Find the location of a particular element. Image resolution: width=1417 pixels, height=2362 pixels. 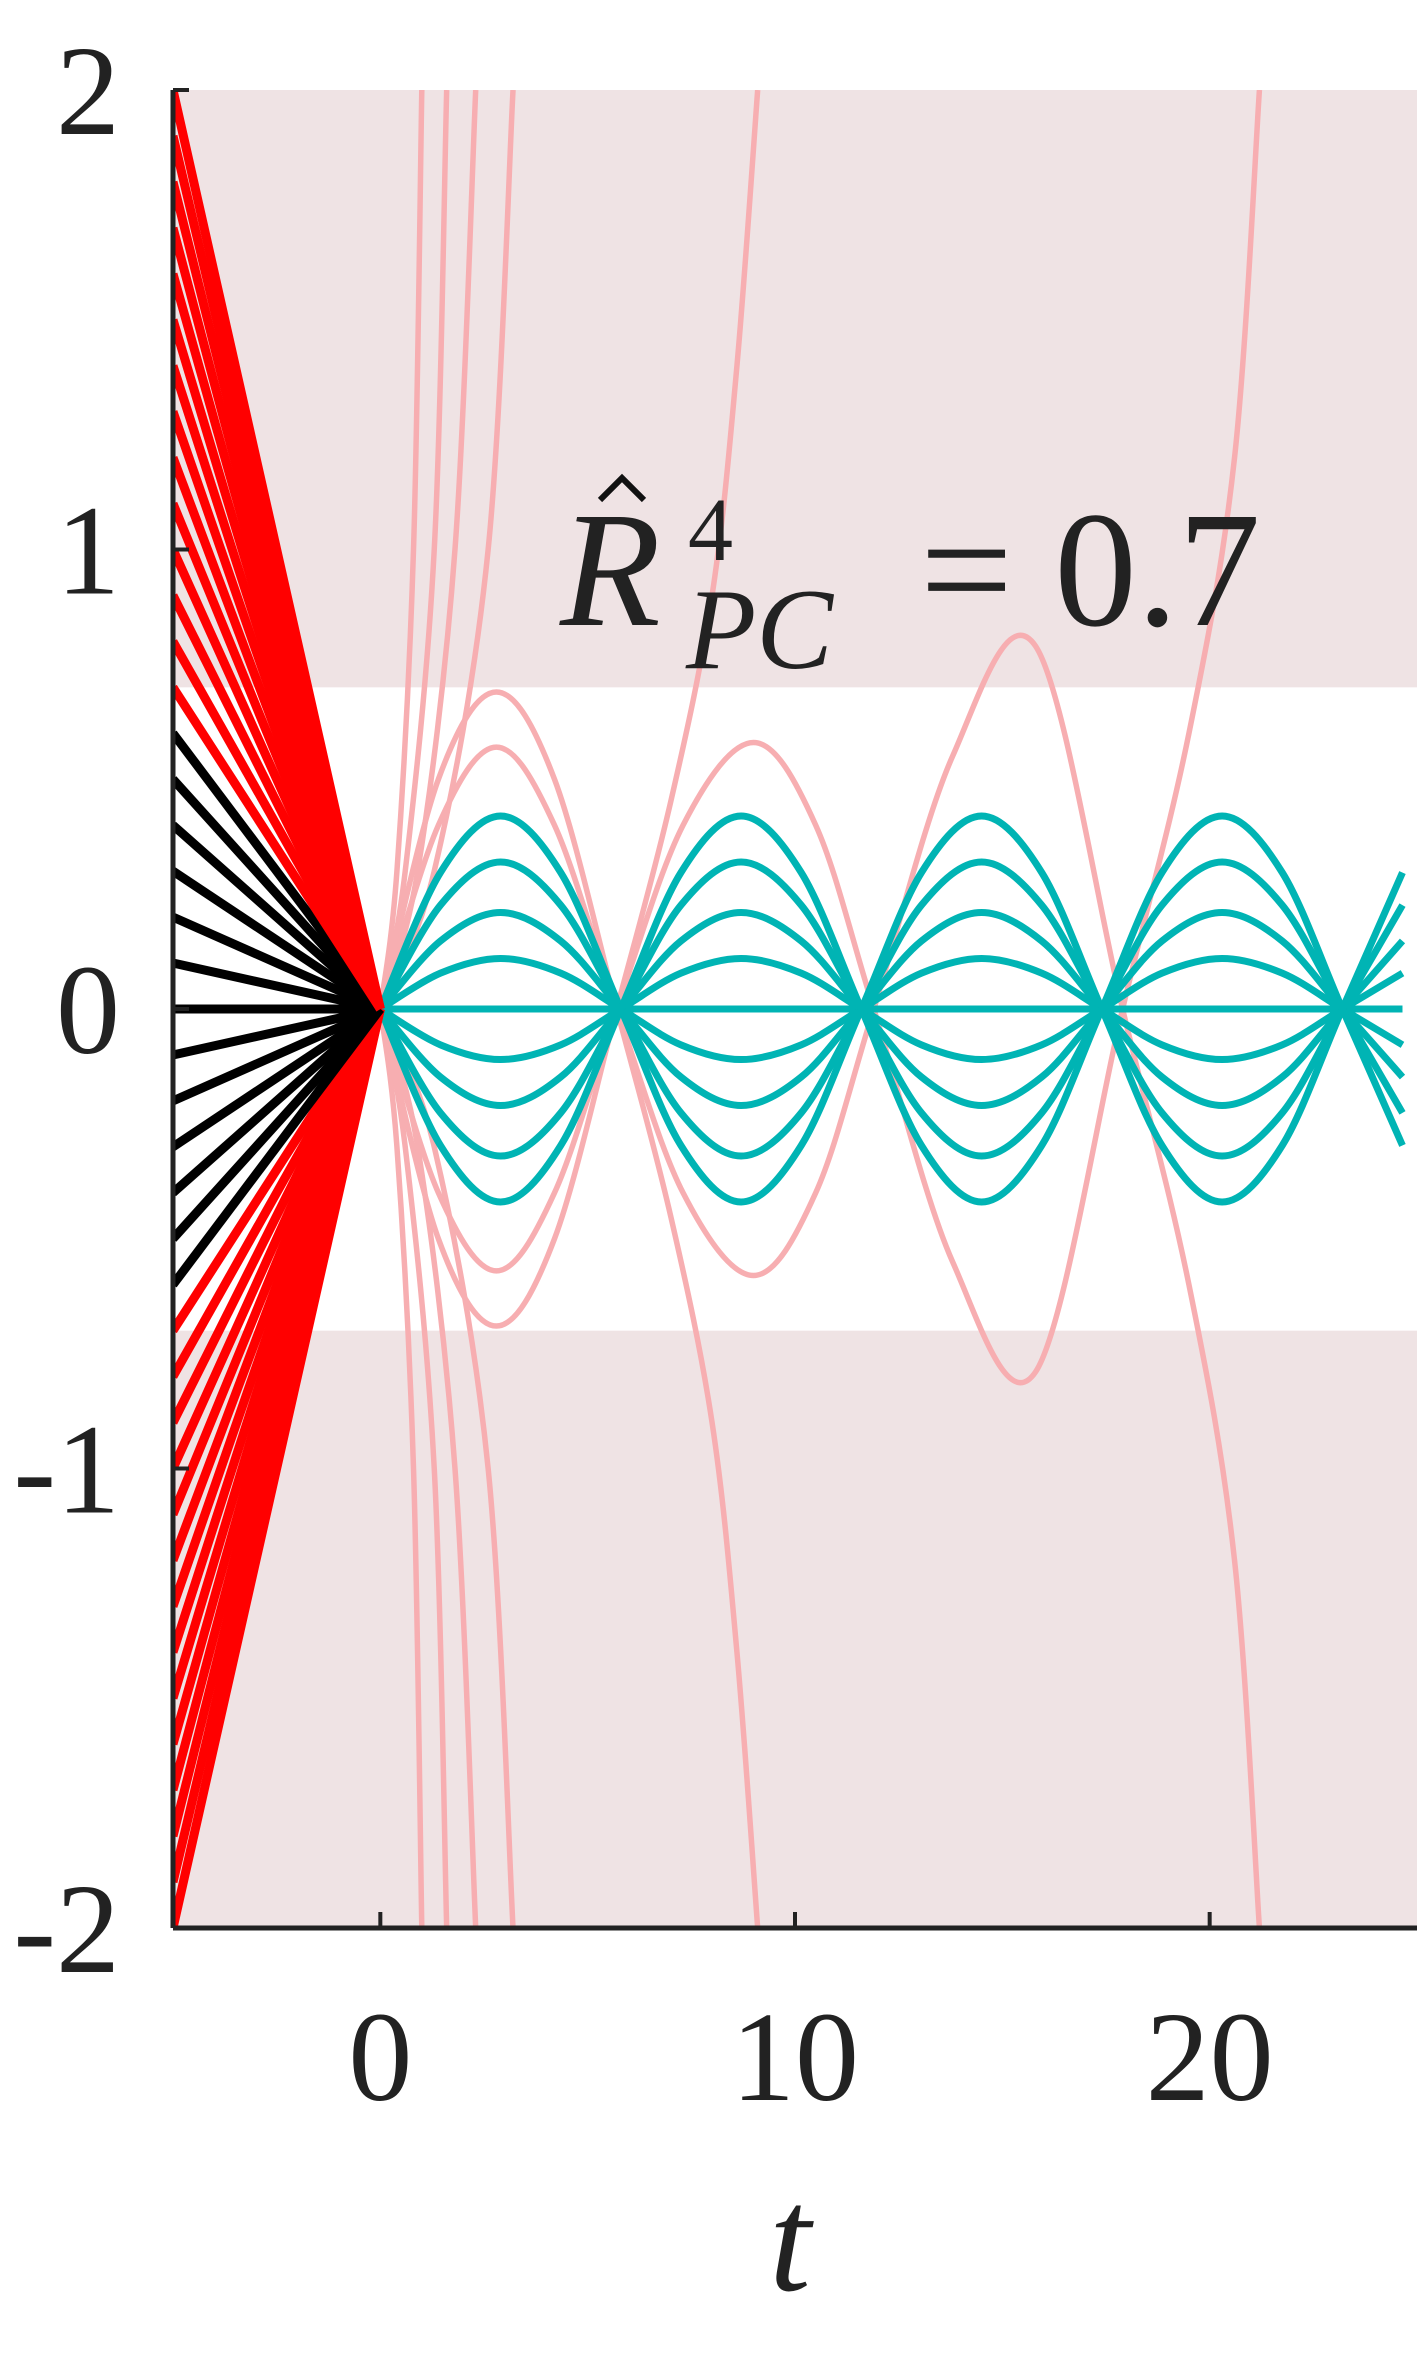

annotation-sub: PC is located at coordinates (759, 629).